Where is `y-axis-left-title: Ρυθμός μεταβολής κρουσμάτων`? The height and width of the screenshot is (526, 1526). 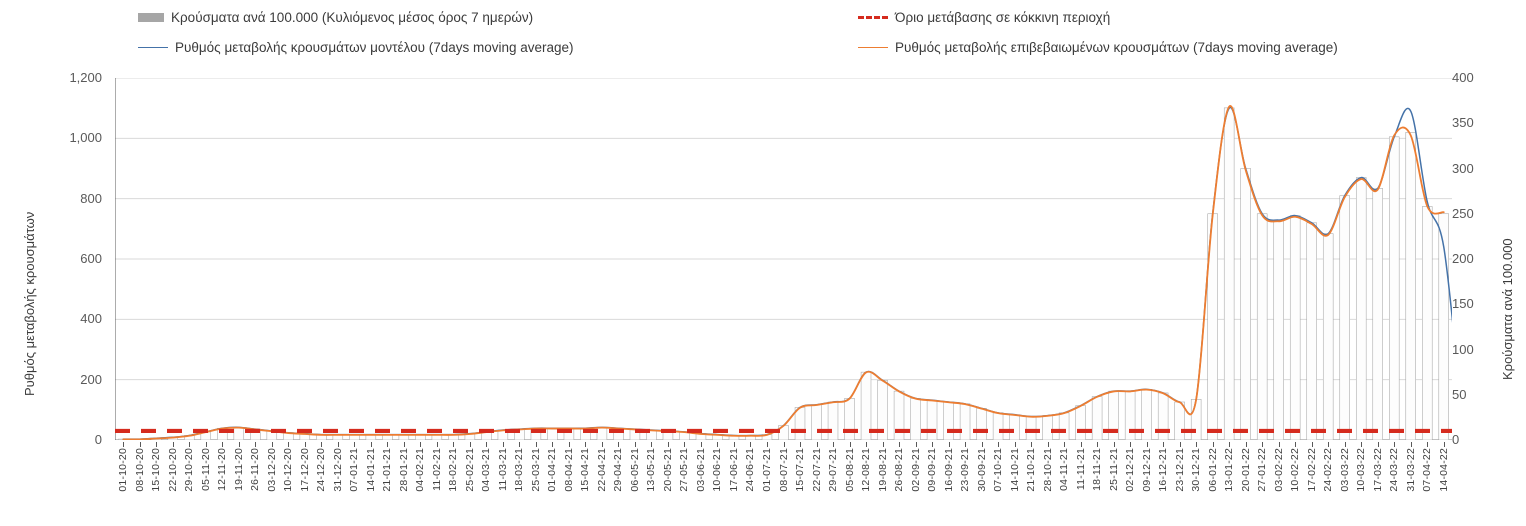
y-axis-left-title: Ρυθμός μεταβολής κρουσμάτων is located at coordinates (29, 303).